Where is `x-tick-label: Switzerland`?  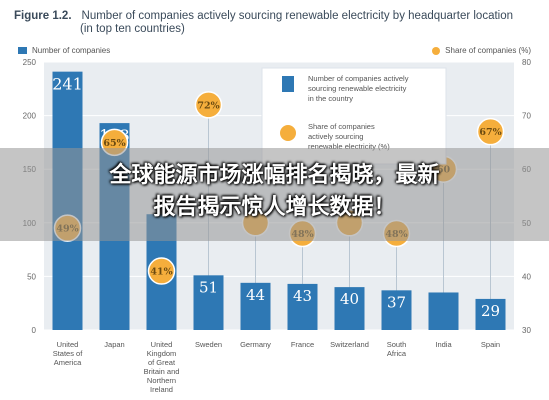 x-tick-label: Switzerland is located at coordinates (349, 344).